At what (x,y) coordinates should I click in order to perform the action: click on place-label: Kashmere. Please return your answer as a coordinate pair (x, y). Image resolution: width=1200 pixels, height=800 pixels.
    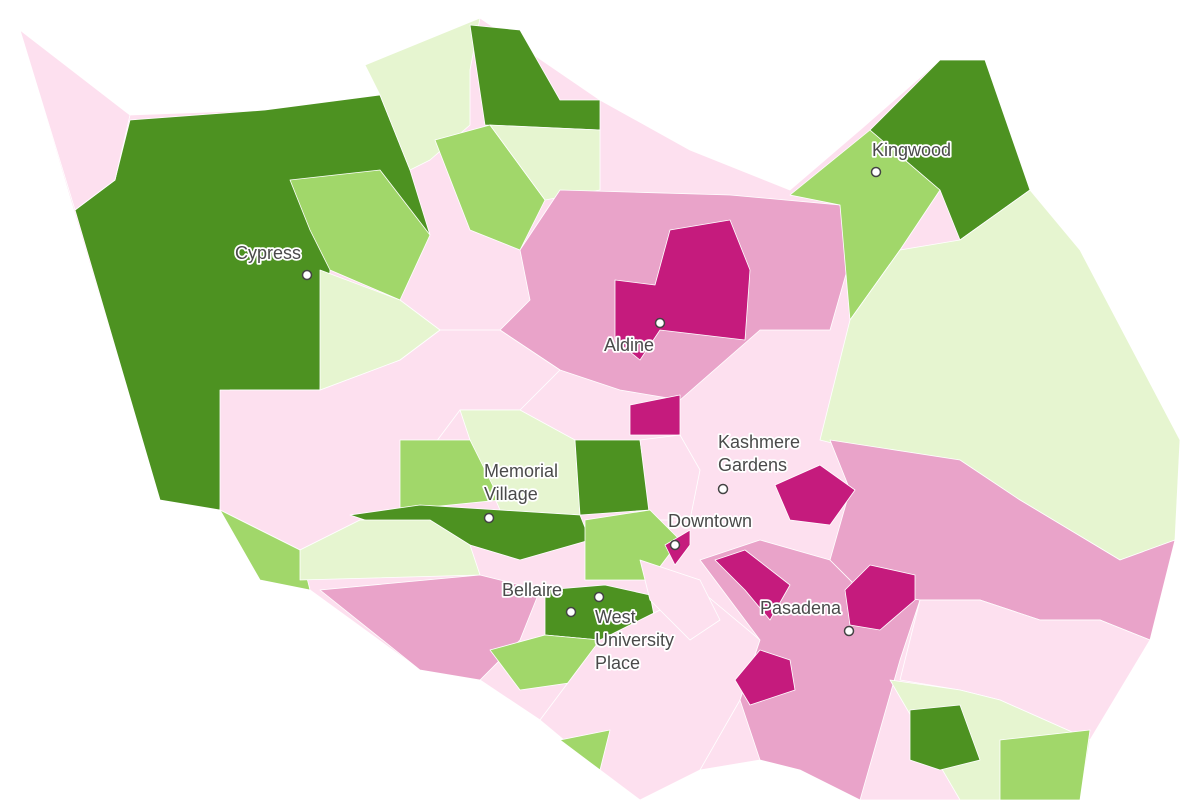
    Looking at the image, I should click on (759, 442).